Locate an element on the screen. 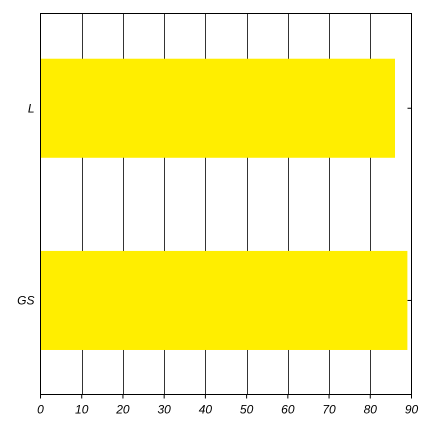 The height and width of the screenshot is (437, 432). x-tick-label-70: 70 is located at coordinates (329, 410).